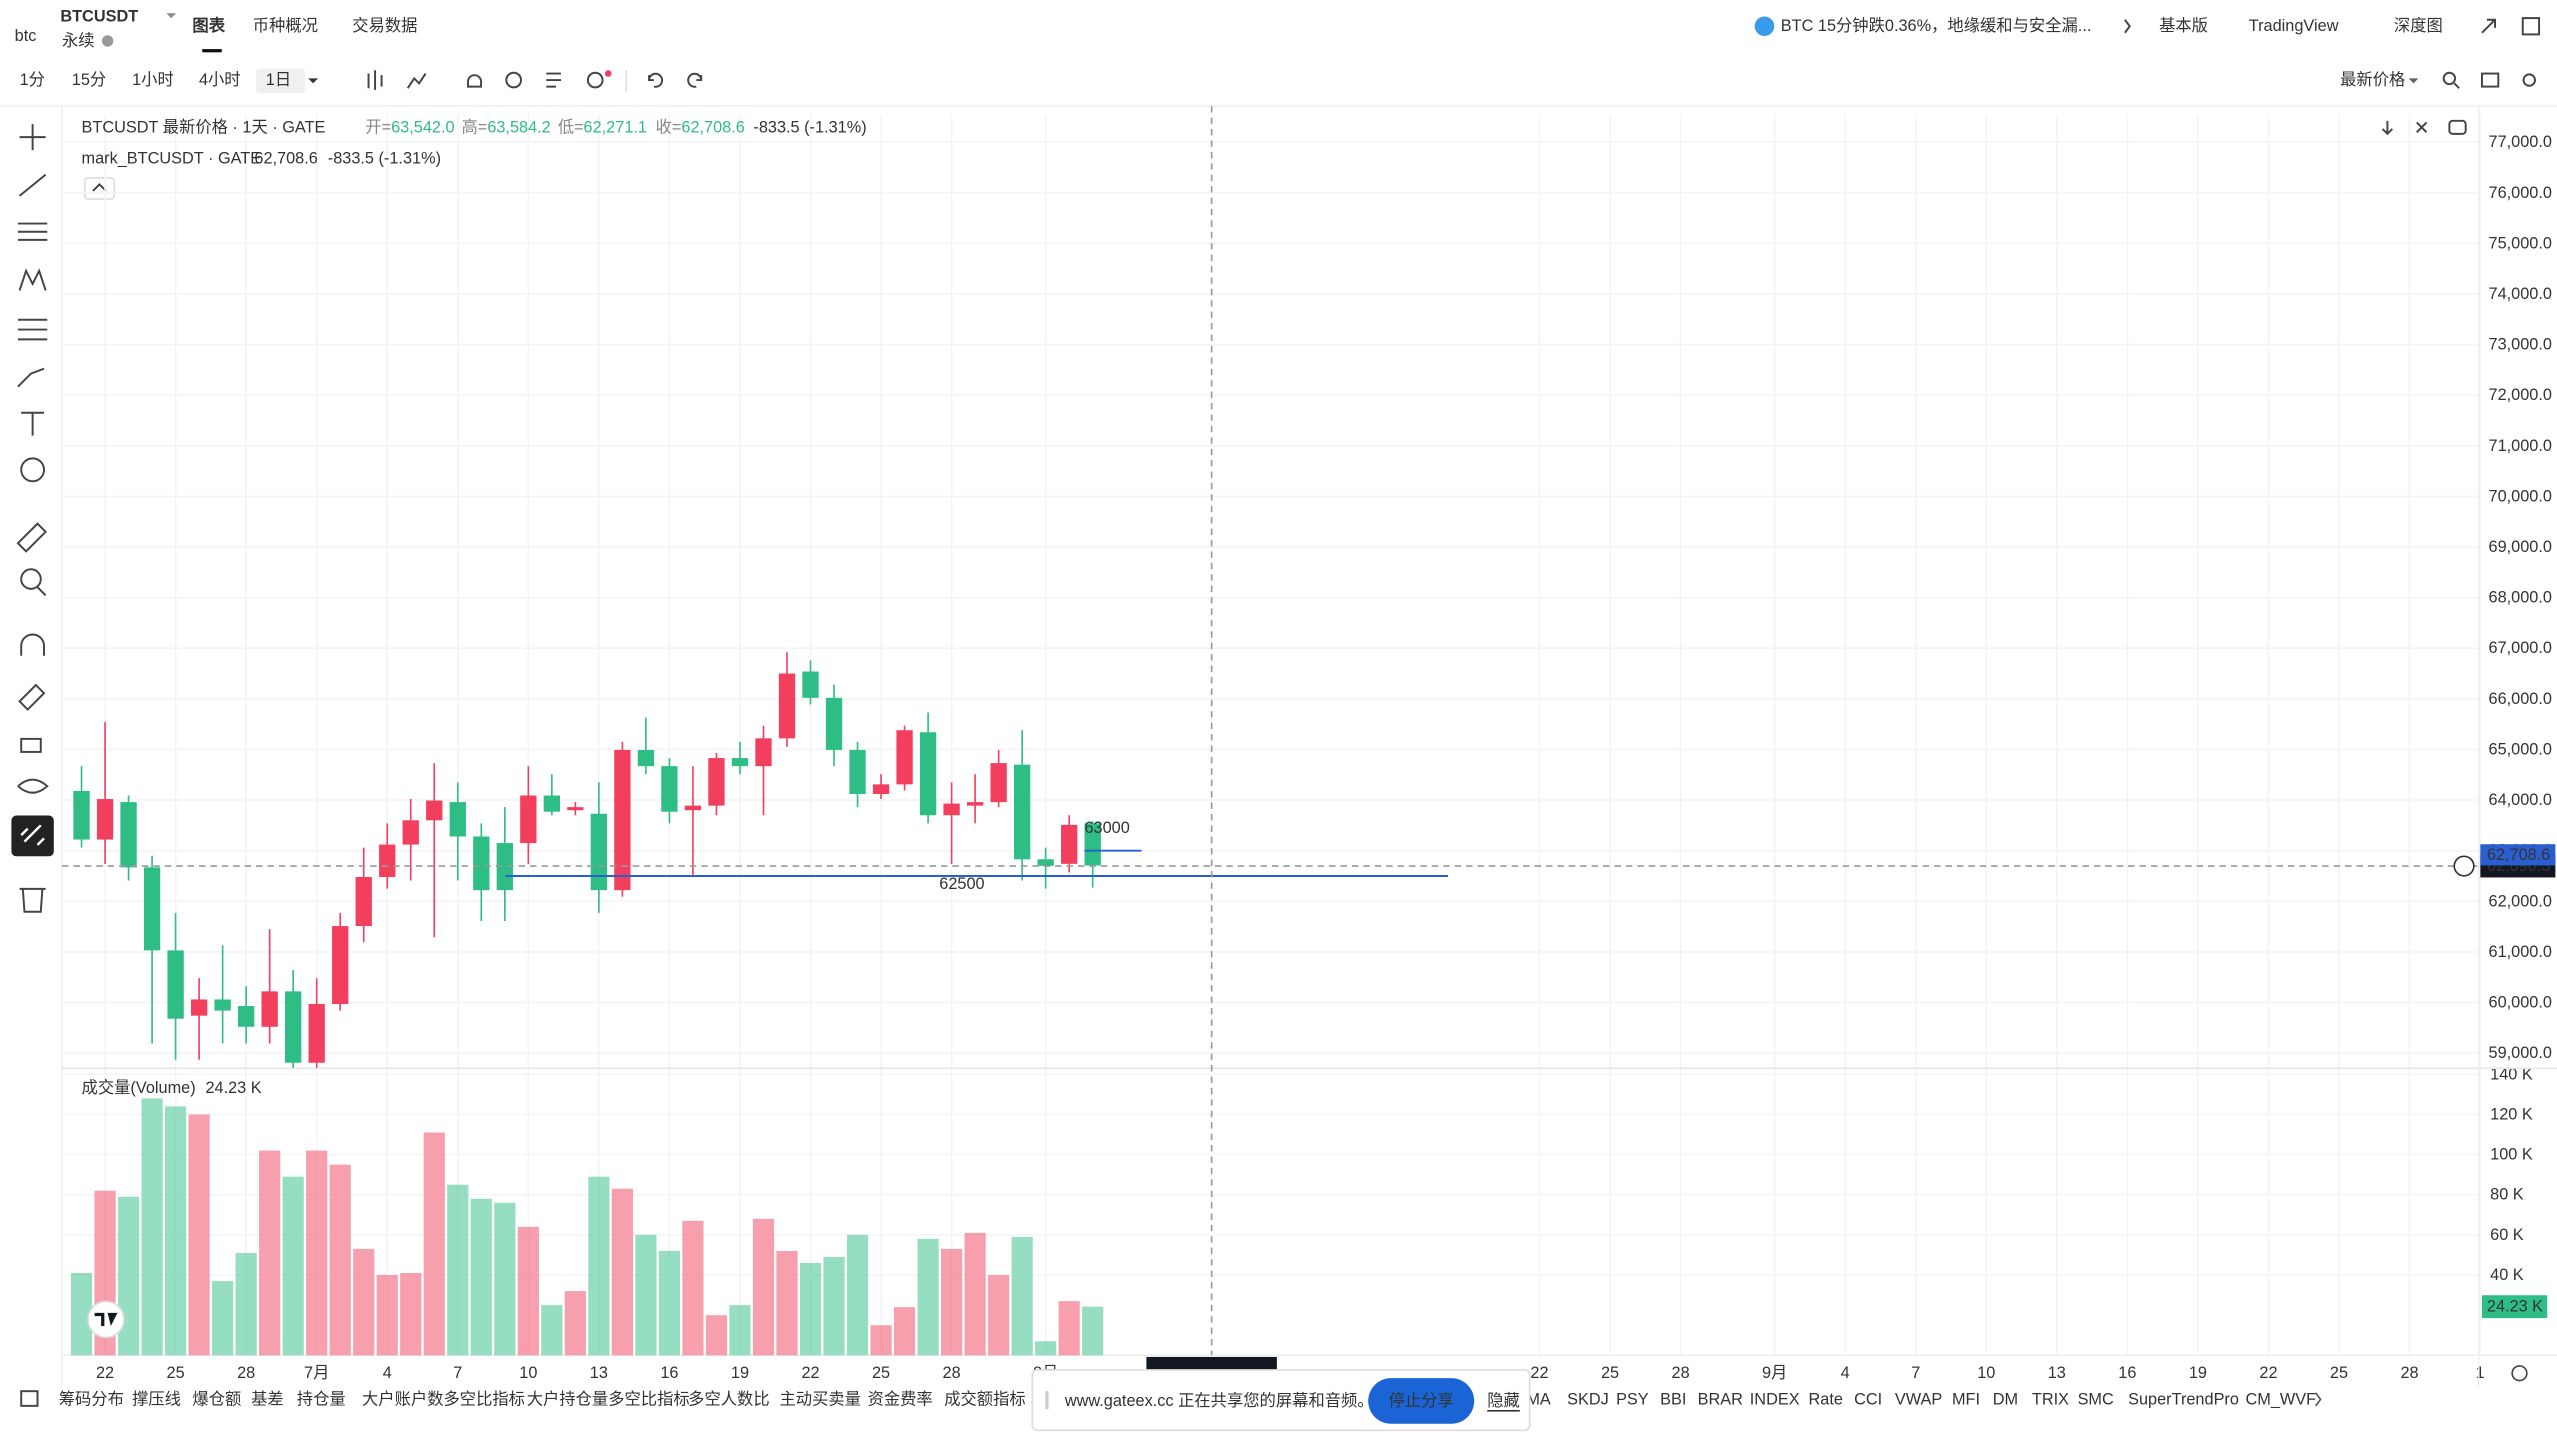 The height and width of the screenshot is (1437, 2557). I want to click on interval-caret, so click(313, 81).